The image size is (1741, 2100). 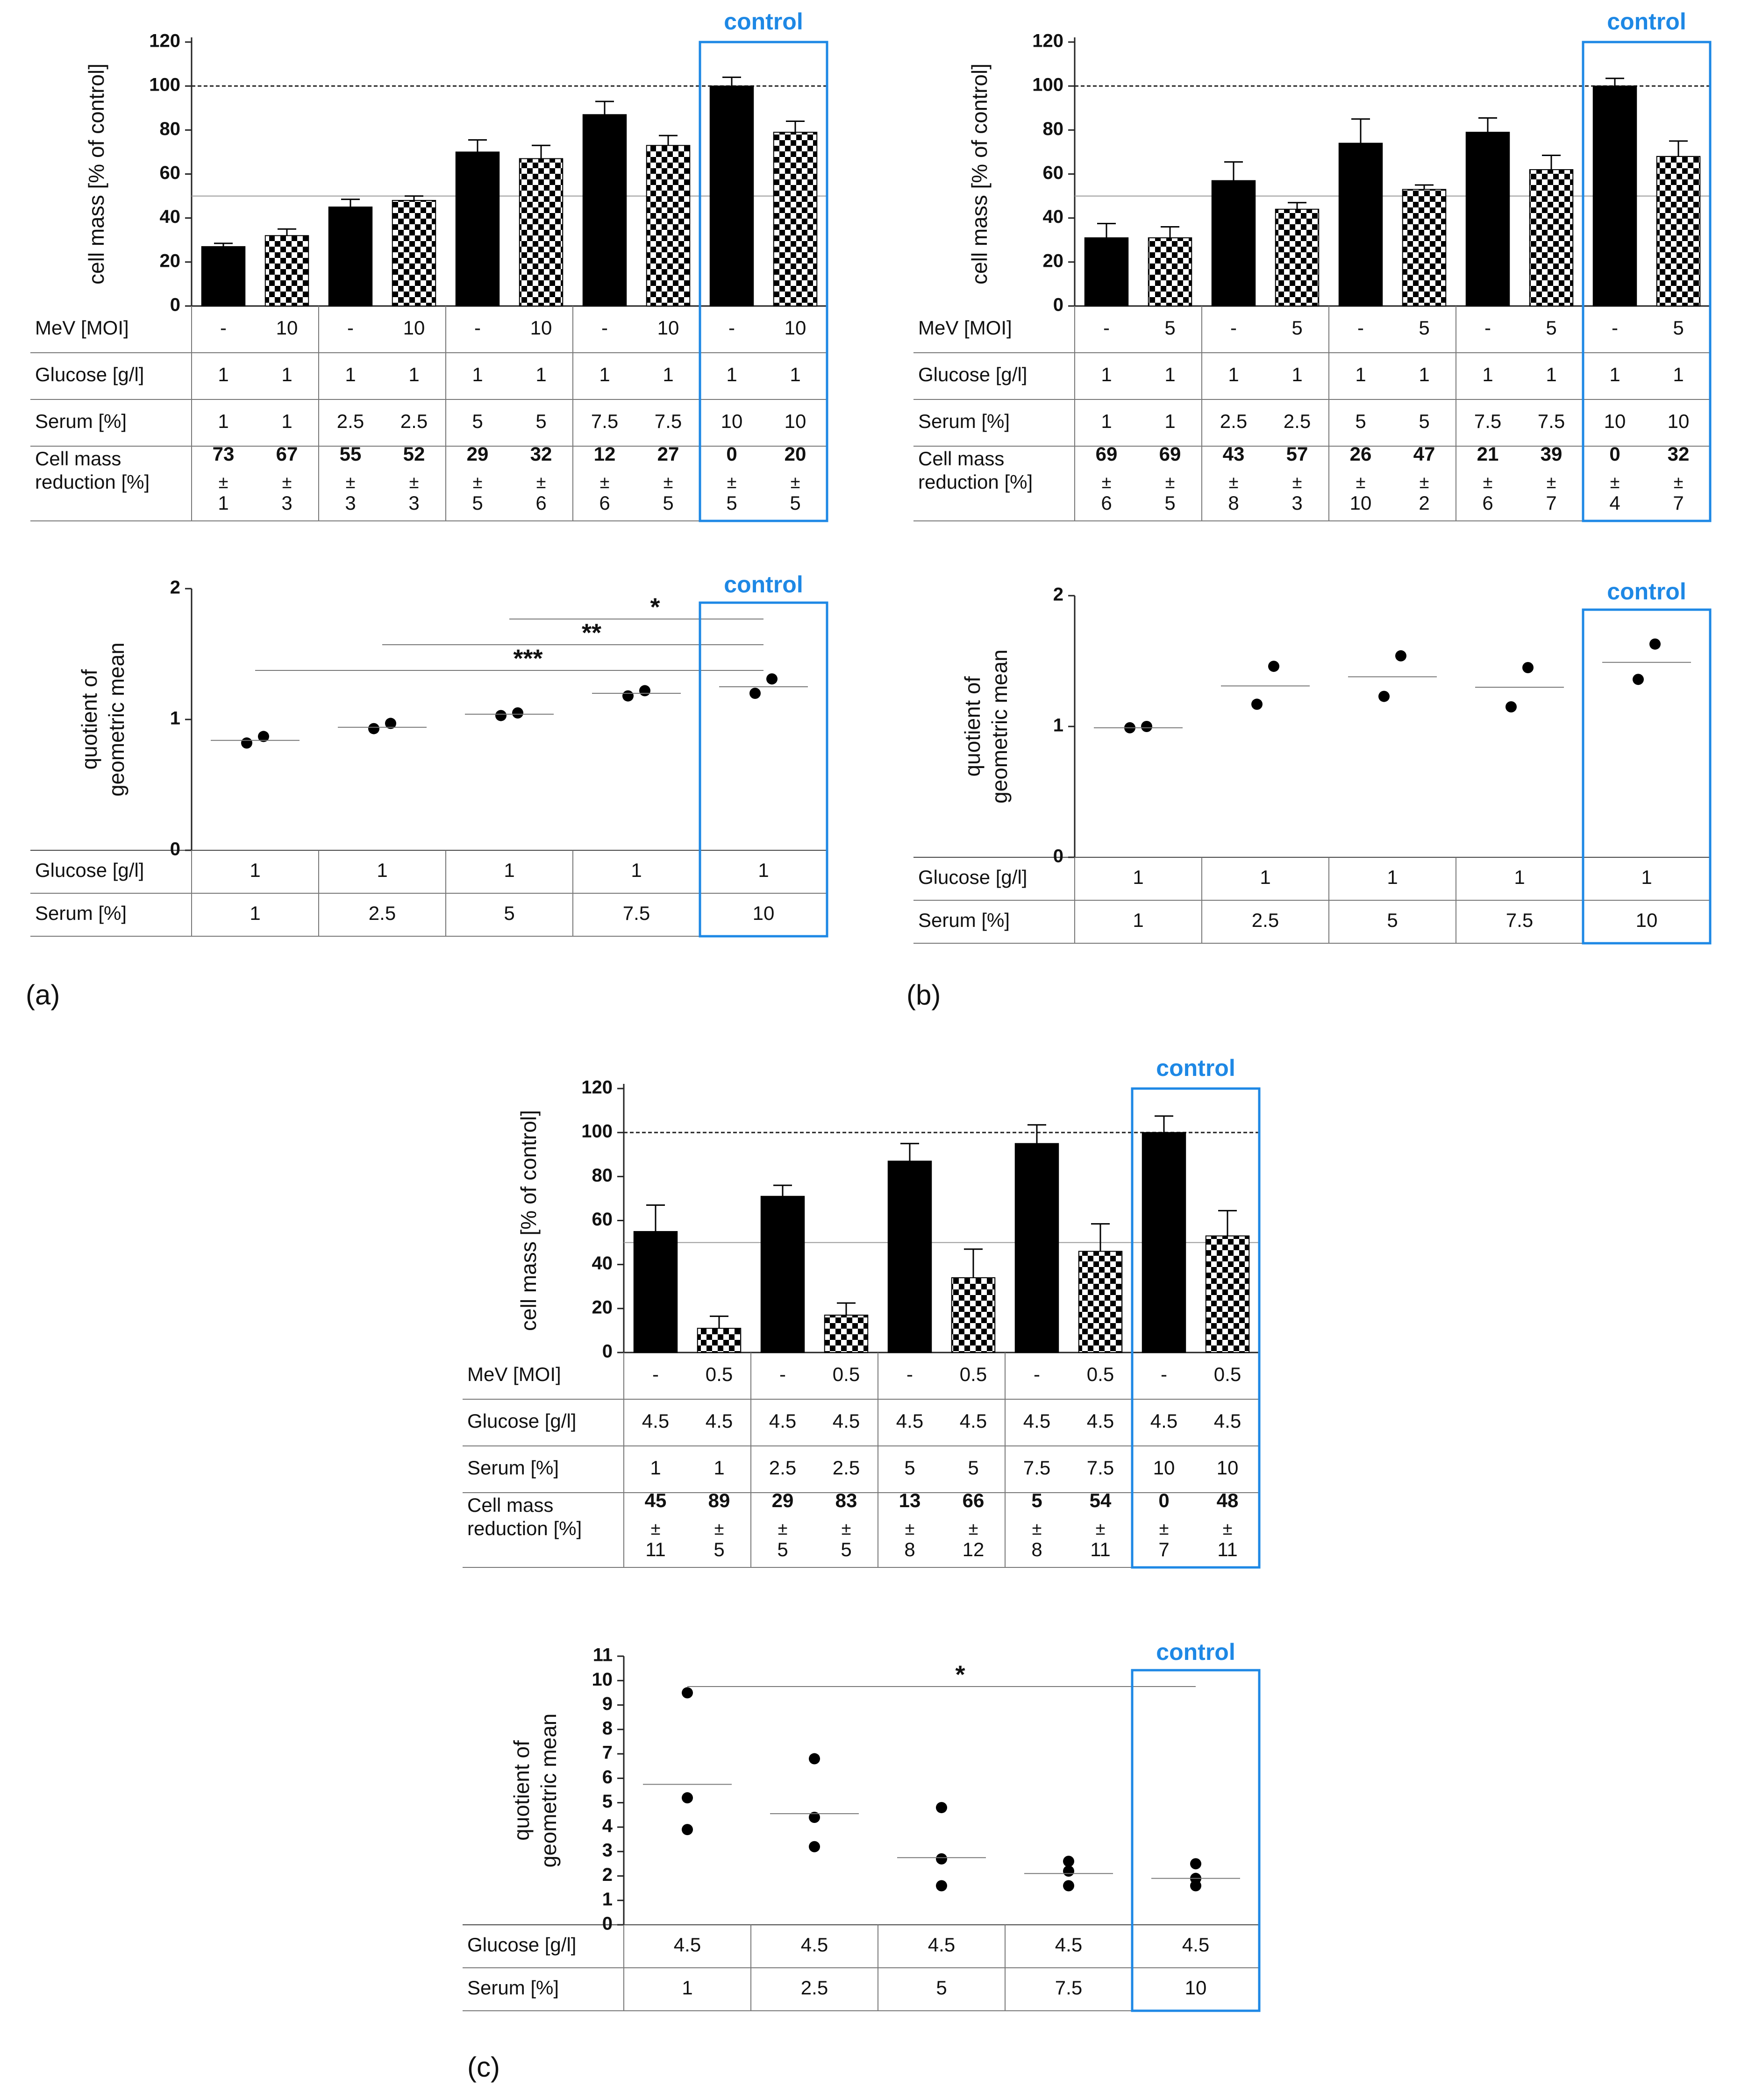 What do you see at coordinates (96, 174) in the screenshot?
I see `panel-a-ylabel: cell mass [% of control]` at bounding box center [96, 174].